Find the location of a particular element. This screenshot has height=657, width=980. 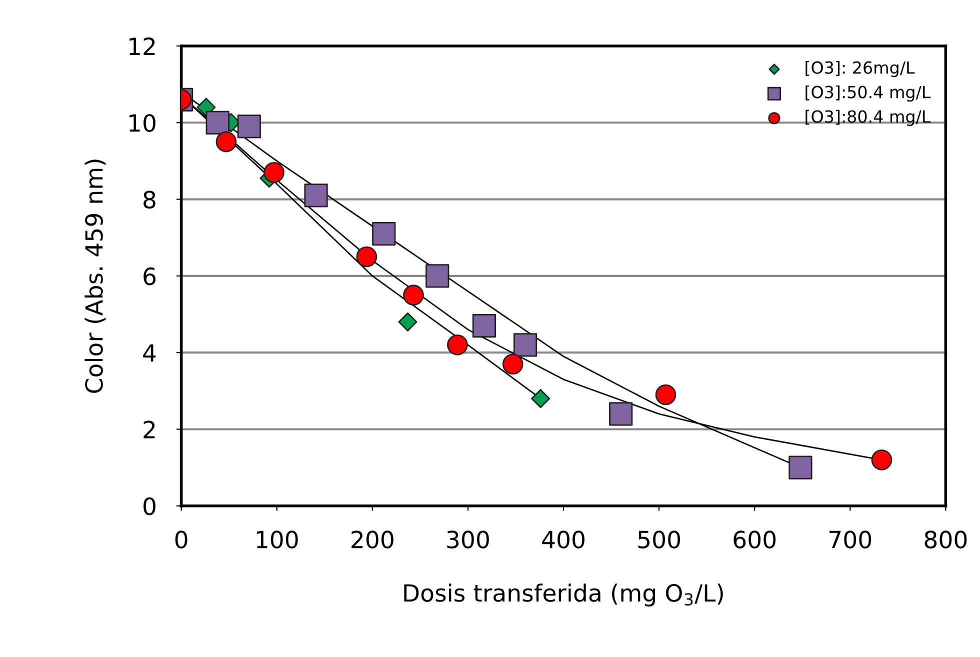

y-tick-label: 0 is located at coordinates (150, 506).